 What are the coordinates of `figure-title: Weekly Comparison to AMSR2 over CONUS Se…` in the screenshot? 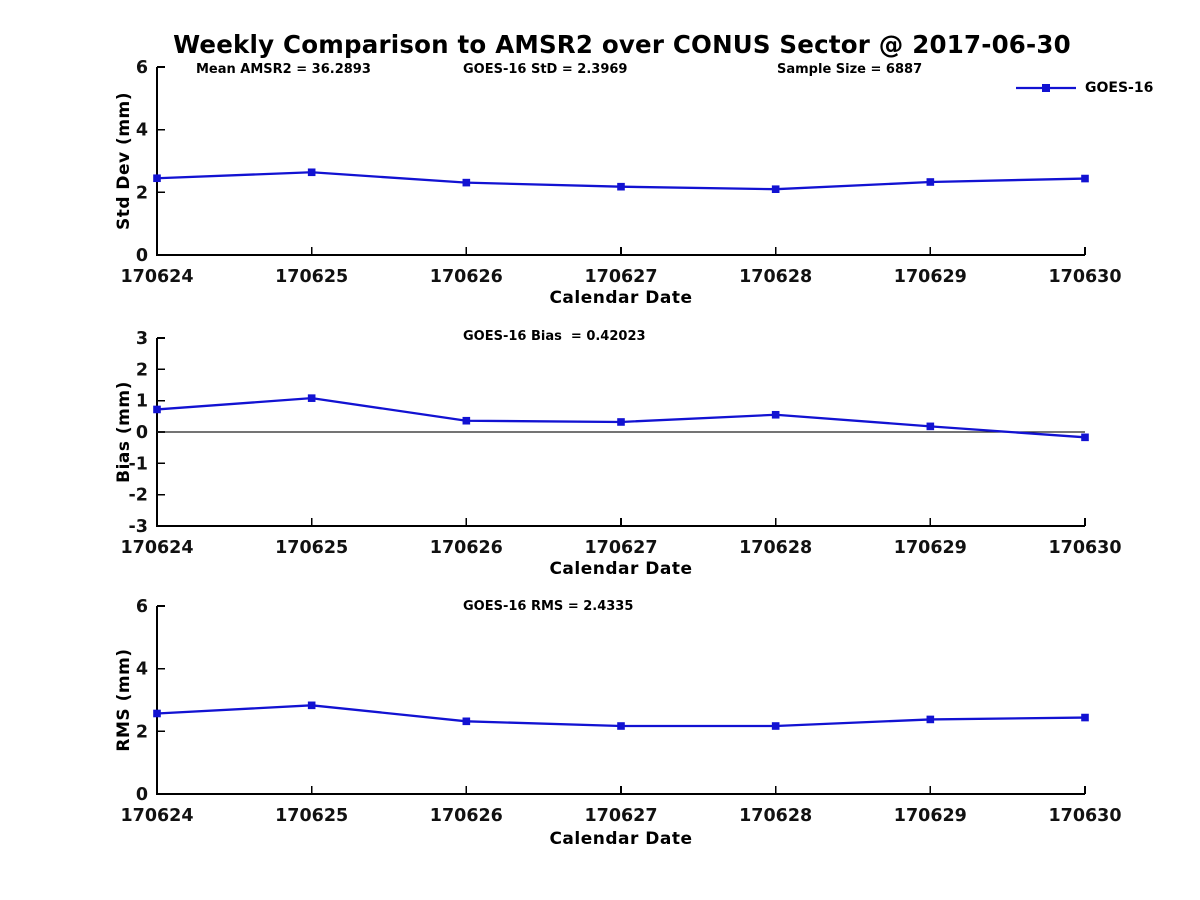 It's located at (622, 44).